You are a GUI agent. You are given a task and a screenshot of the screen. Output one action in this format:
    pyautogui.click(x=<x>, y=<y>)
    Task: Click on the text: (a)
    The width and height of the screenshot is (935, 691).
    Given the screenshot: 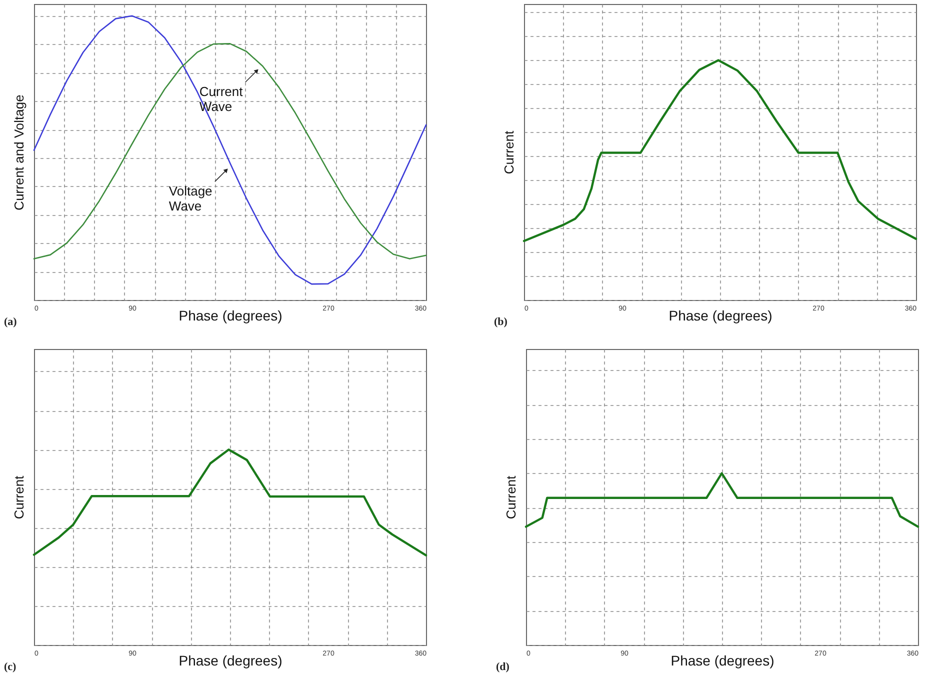 What is the action you would take?
    pyautogui.click(x=11, y=322)
    